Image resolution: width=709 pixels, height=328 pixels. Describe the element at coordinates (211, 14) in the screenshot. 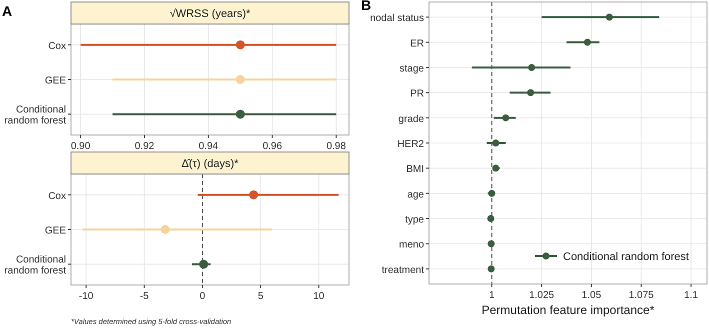

I see `chart-title: √WRSS (years)*` at that location.